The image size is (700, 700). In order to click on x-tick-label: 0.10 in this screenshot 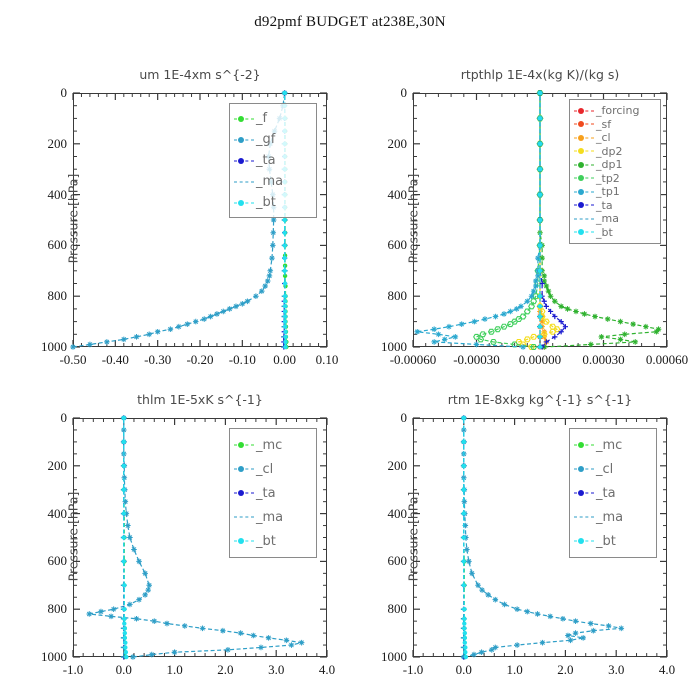, I will do `click(327, 359)`.